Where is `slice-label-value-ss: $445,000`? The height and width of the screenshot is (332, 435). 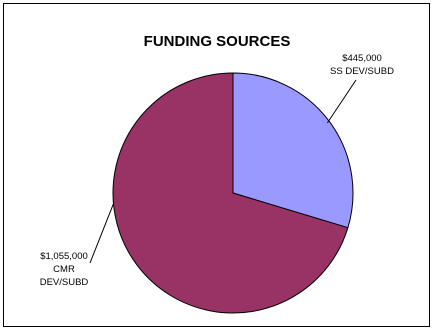
slice-label-value-ss: $445,000 is located at coordinates (362, 58).